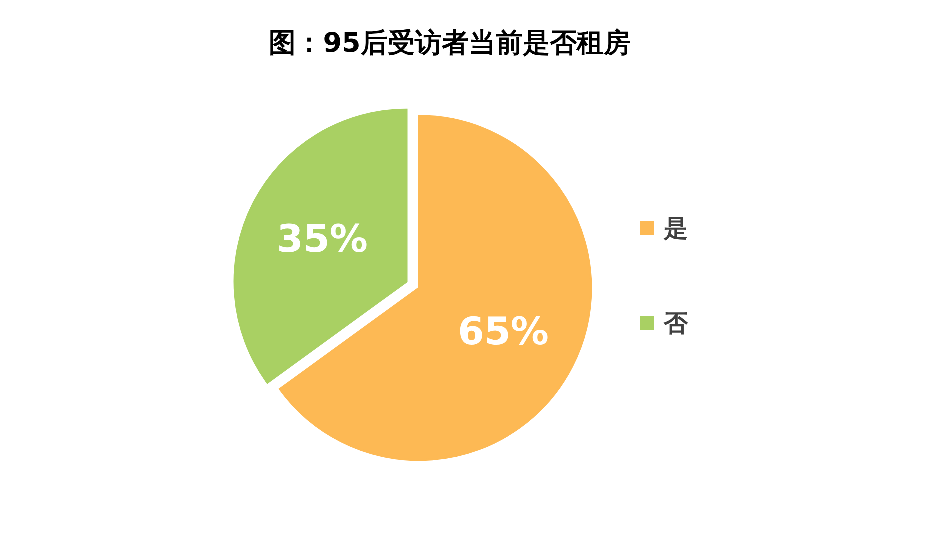 This screenshot has width=932, height=554. I want to click on legend-label: 否, so click(676, 323).